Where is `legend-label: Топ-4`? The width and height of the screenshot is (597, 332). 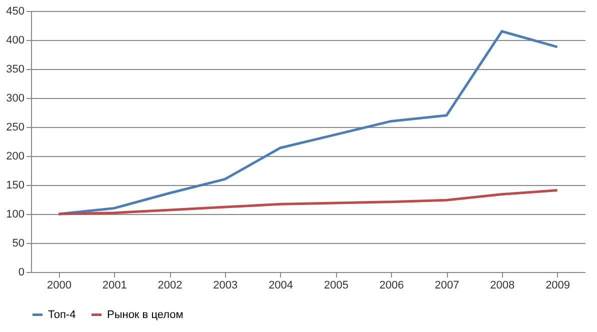
legend-label: Топ-4 is located at coordinates (62, 314).